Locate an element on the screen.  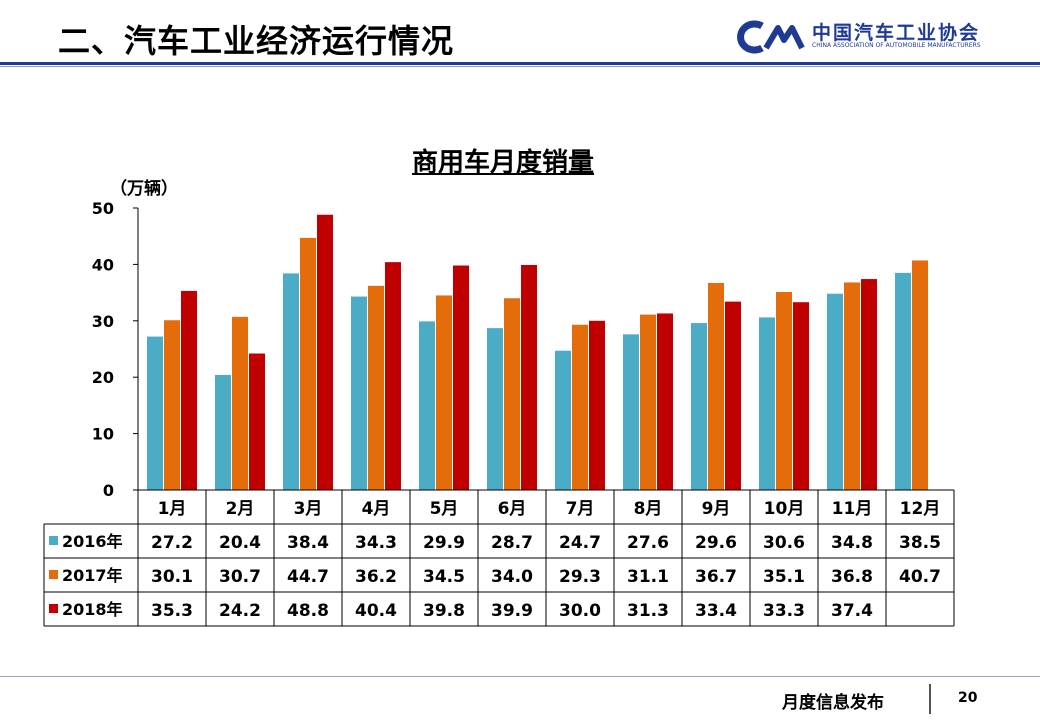
data-label: 38.4 is located at coordinates (308, 543).